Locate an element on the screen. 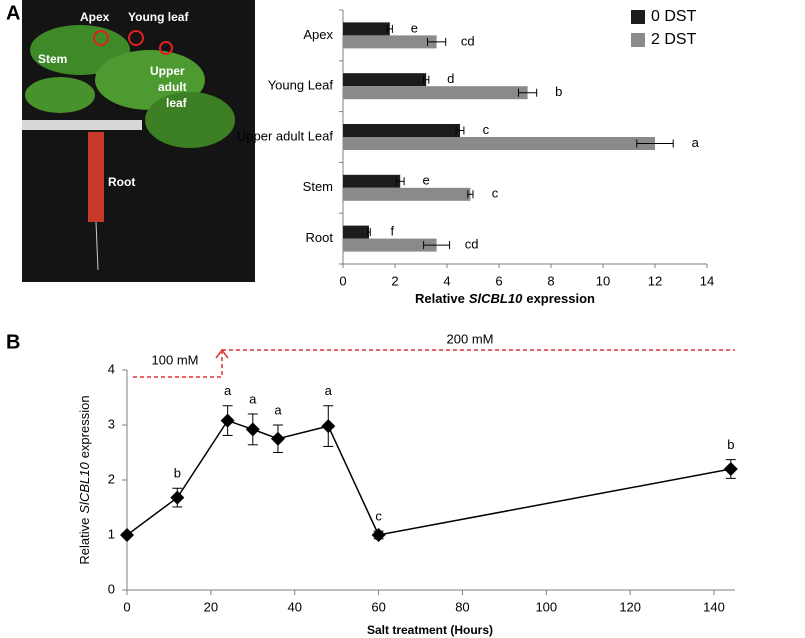 Image resolution: width=805 pixels, height=638 pixels. photo-label: Apex is located at coordinates (95, 17).